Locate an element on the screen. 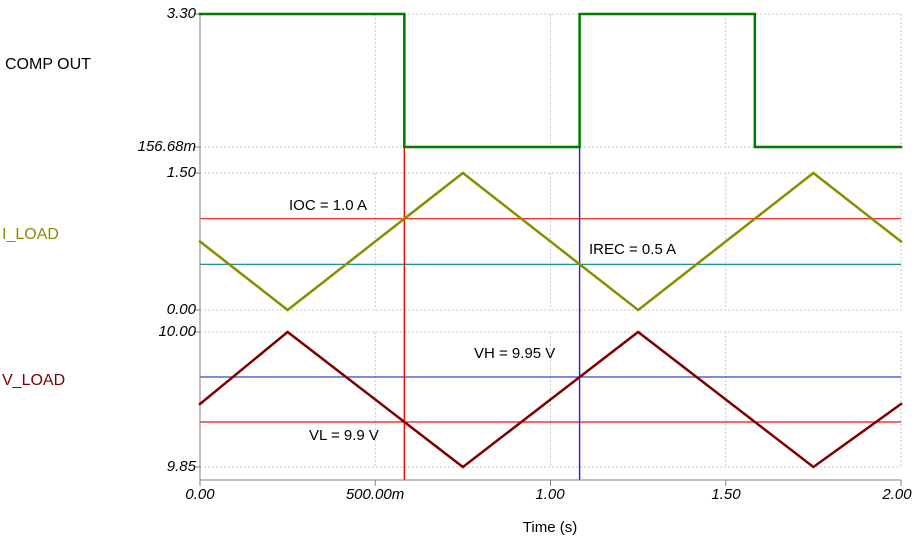 The image size is (914, 553). x-tick-label: 0.00 is located at coordinates (200, 494).